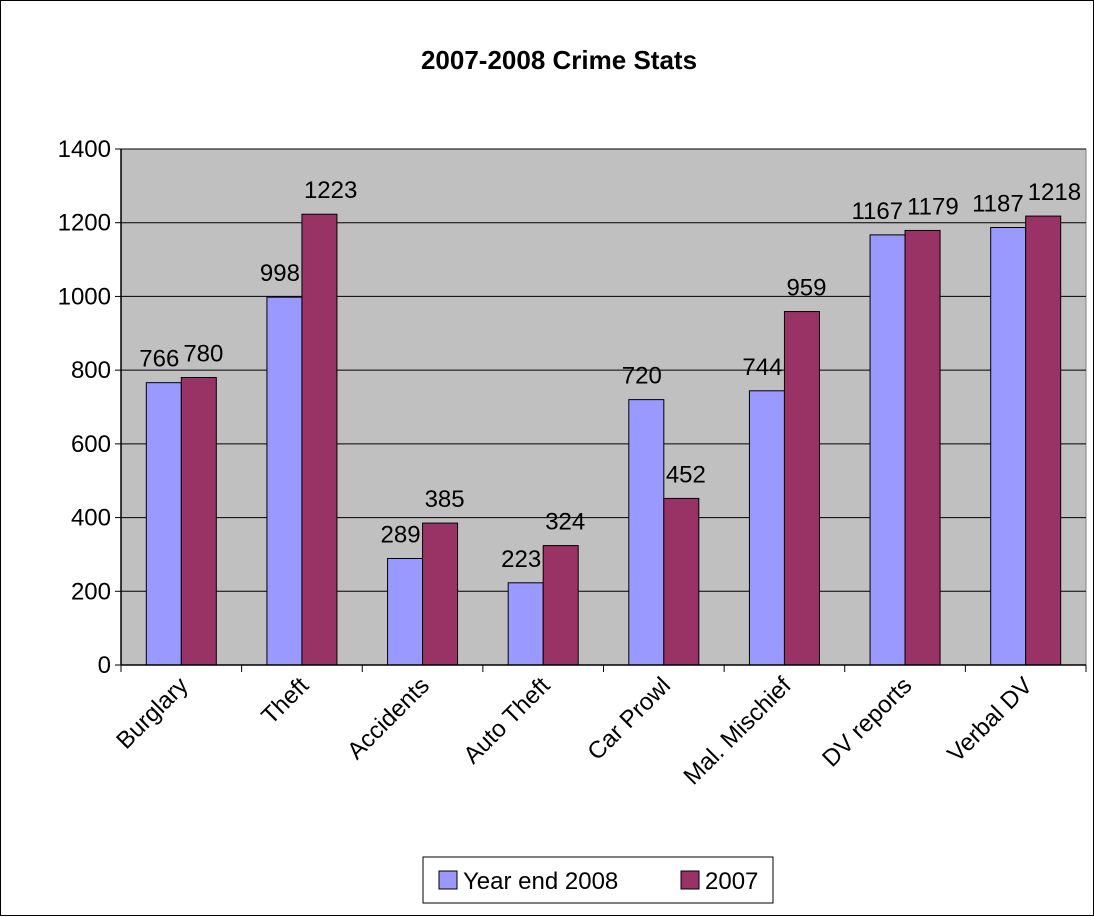 The image size is (1094, 917). I want to click on data-label: 720, so click(642, 376).